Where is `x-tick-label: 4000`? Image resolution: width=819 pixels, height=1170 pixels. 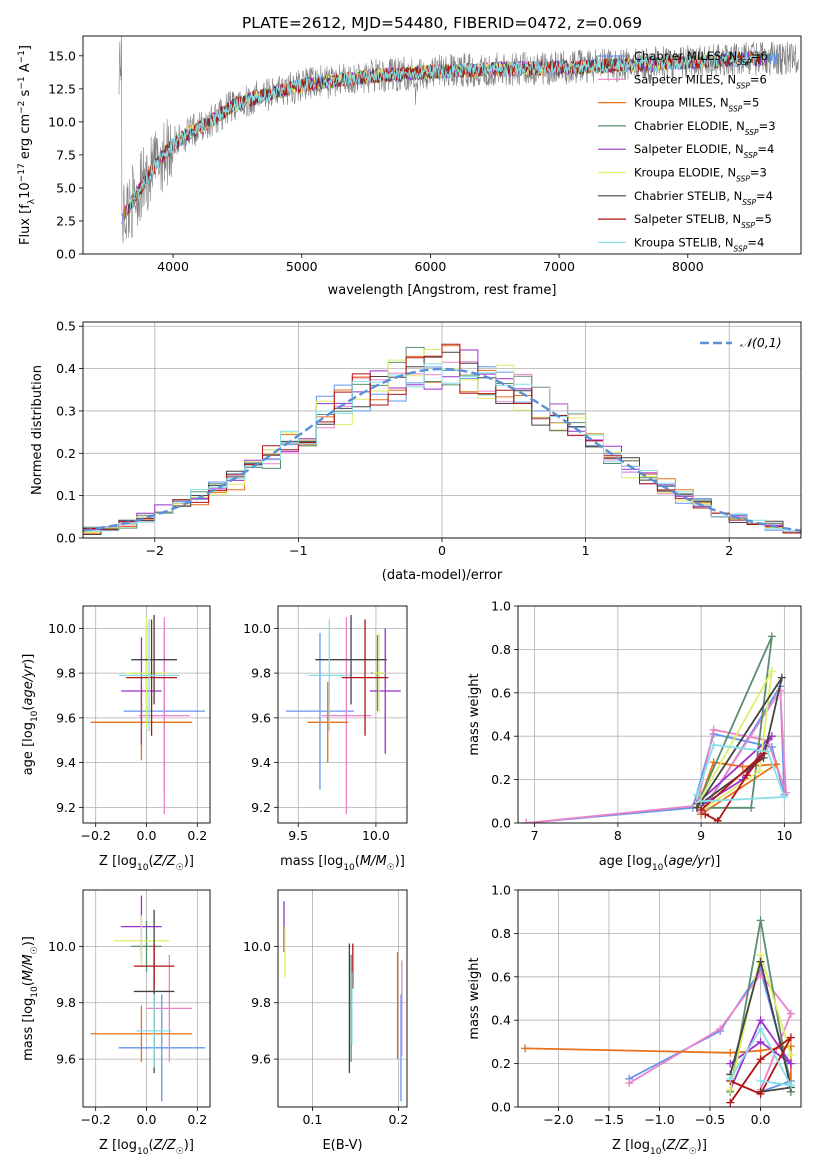 x-tick-label: 4000 is located at coordinates (173, 266).